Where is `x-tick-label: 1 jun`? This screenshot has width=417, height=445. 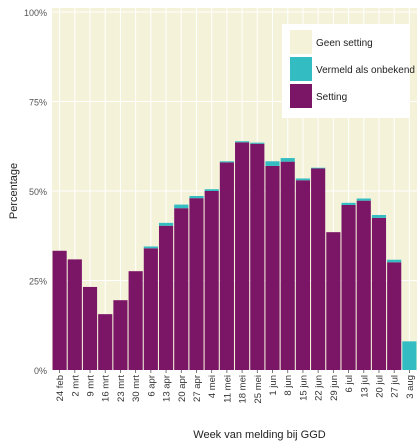
x-tick-label: 1 jun is located at coordinates (273, 385).